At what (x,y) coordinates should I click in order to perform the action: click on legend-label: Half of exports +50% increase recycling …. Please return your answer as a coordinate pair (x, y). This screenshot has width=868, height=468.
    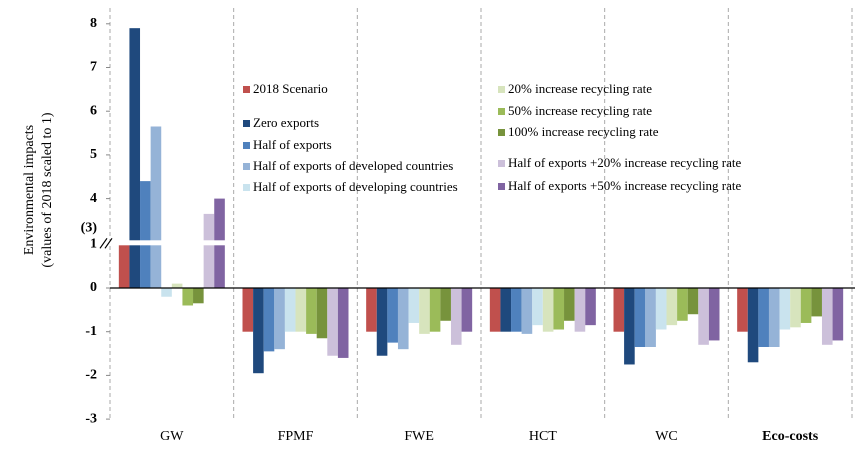
    Looking at the image, I should click on (625, 185).